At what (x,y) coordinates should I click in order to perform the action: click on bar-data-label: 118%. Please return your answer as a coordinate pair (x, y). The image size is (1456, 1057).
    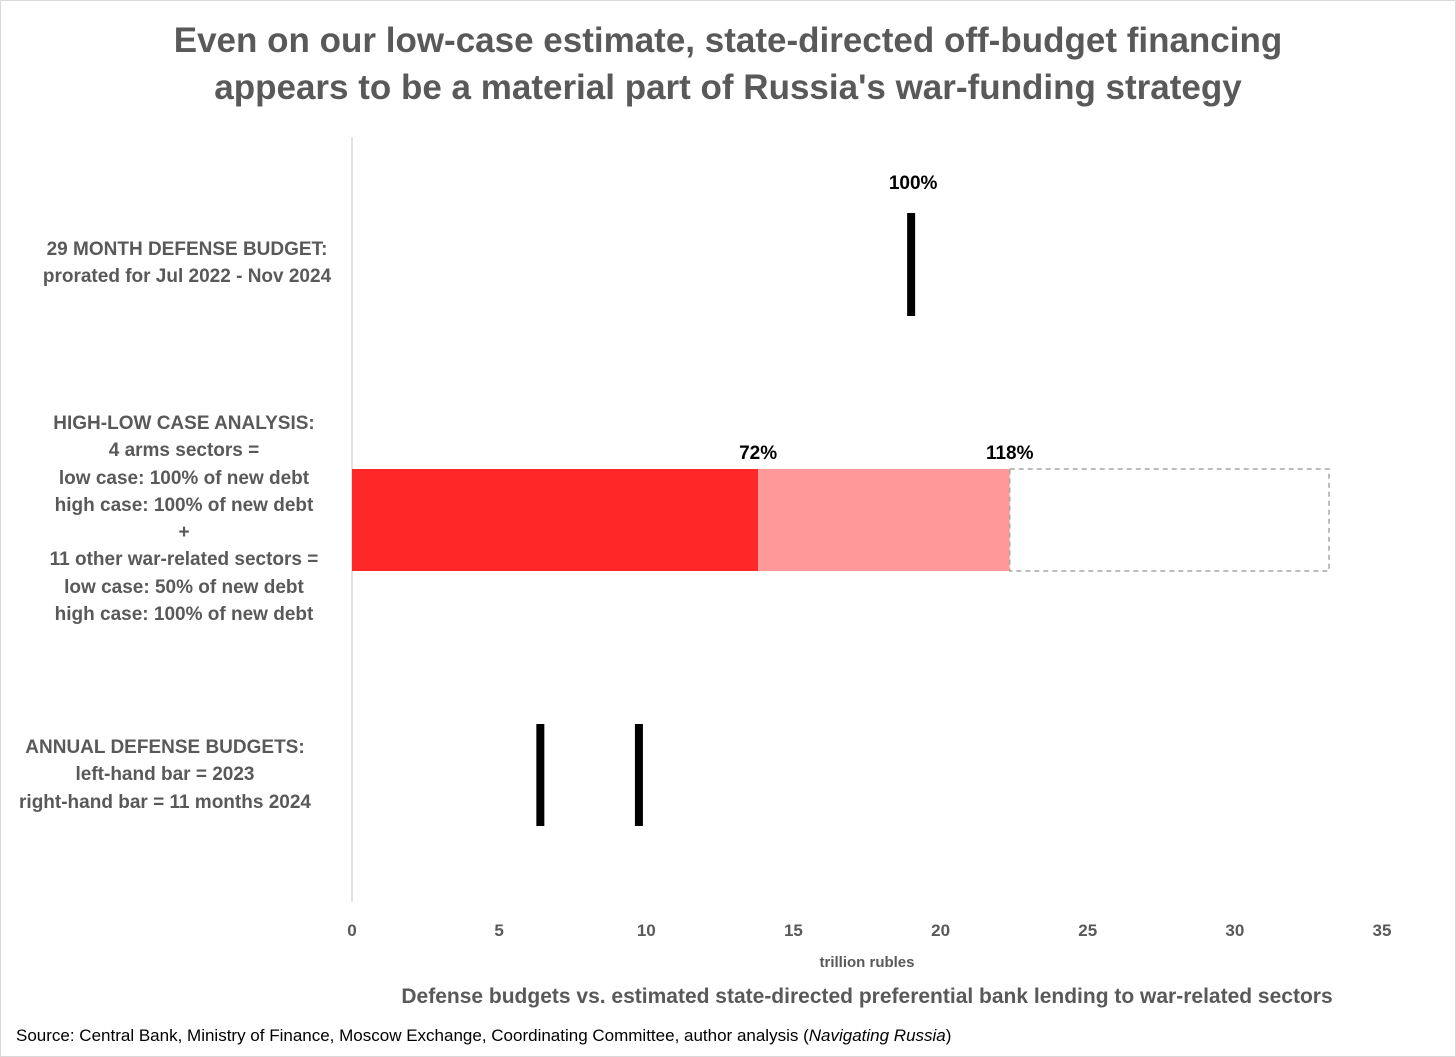
    Looking at the image, I should click on (1010, 453).